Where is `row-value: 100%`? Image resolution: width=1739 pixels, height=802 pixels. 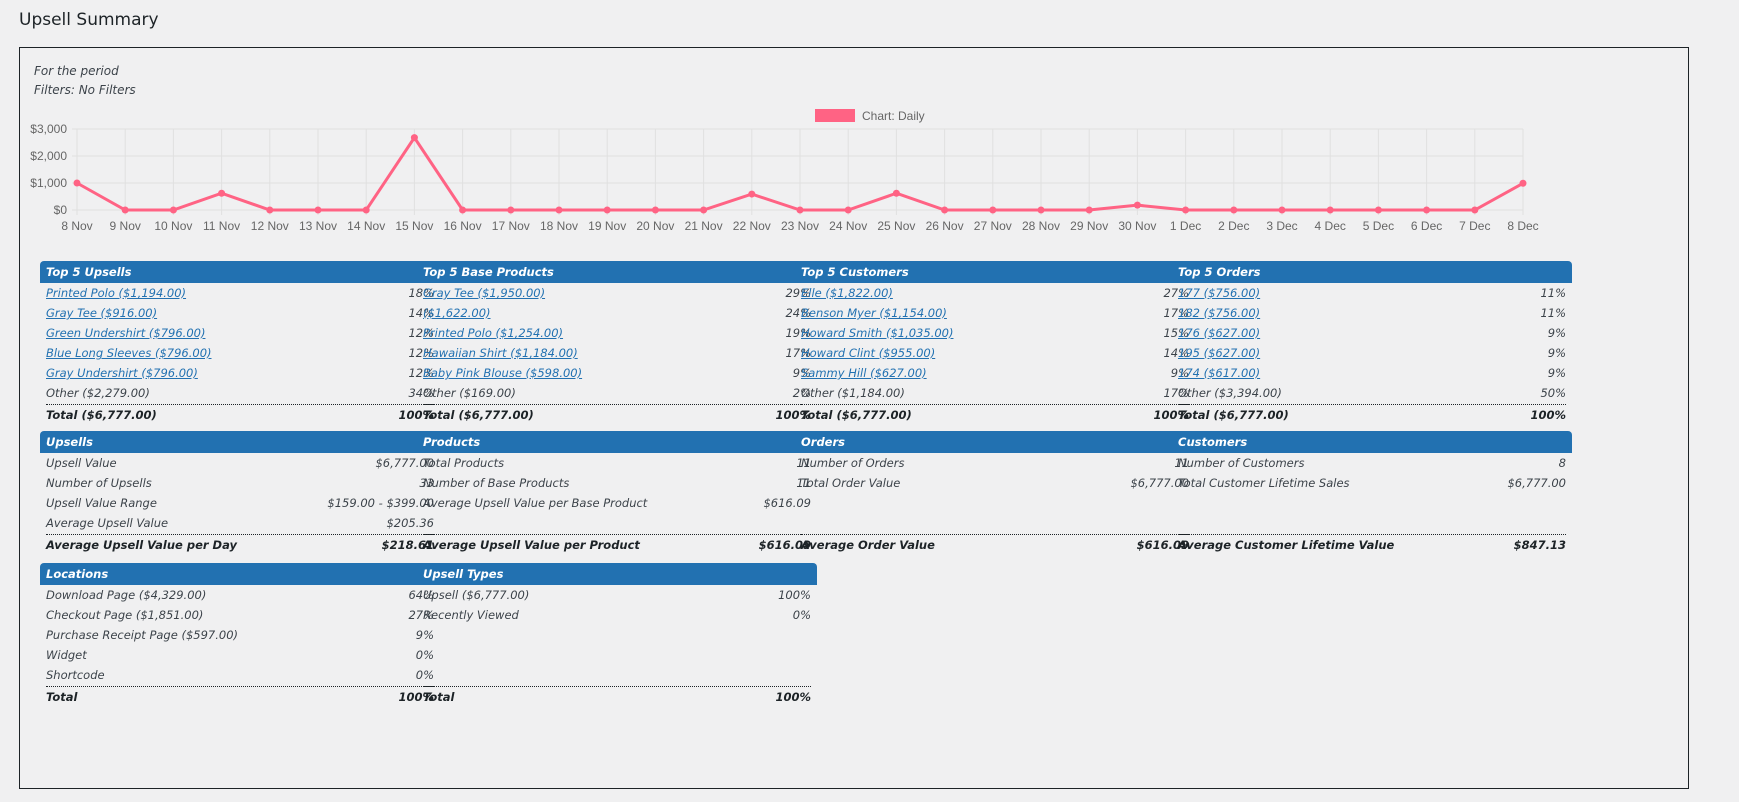 row-value: 100% is located at coordinates (794, 595).